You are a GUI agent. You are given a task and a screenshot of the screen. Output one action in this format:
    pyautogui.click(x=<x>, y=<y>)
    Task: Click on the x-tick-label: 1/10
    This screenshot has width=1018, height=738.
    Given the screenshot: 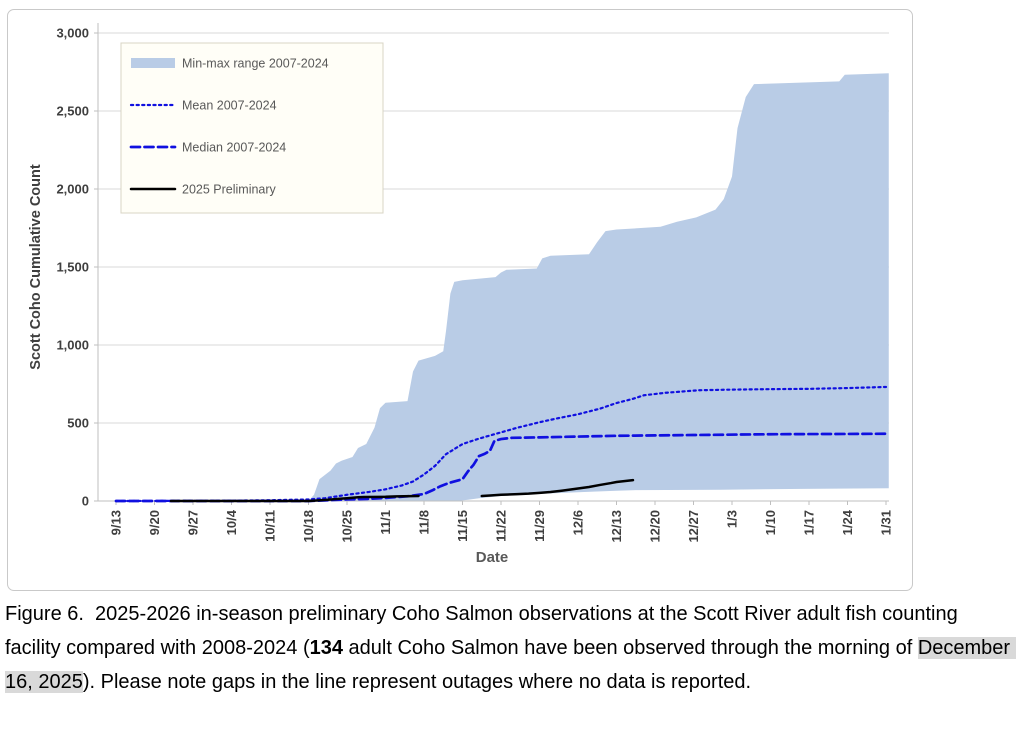 What is the action you would take?
    pyautogui.click(x=770, y=522)
    